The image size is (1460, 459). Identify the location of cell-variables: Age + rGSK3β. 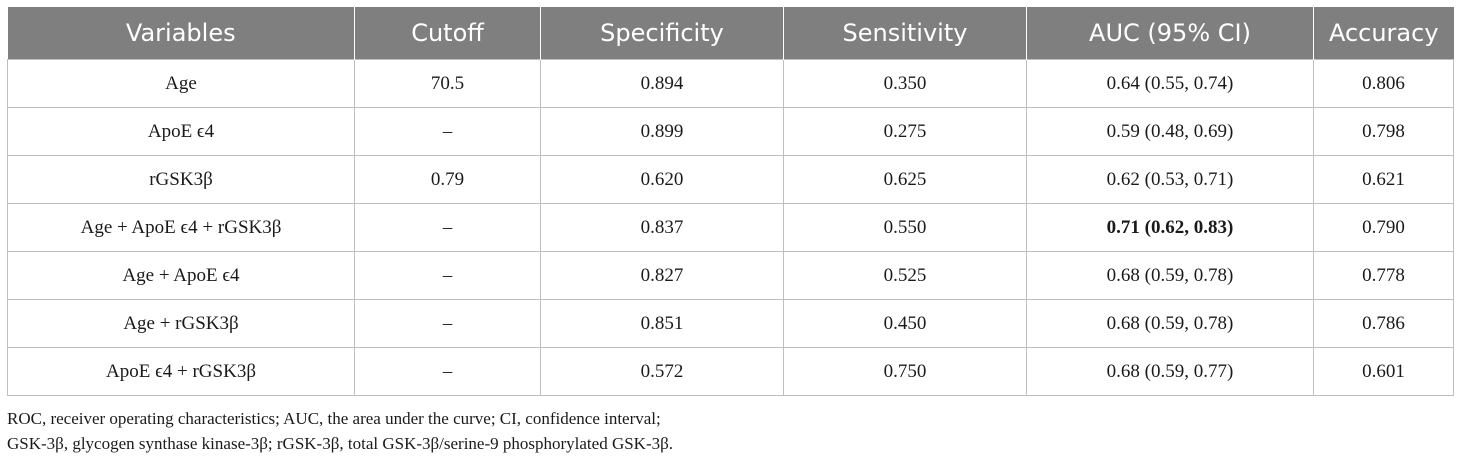
(181, 323).